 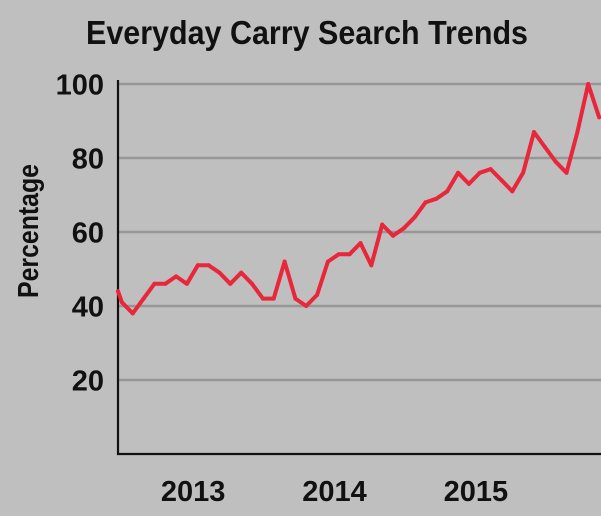 I want to click on x-tick-label: 2013, so click(x=193, y=492).